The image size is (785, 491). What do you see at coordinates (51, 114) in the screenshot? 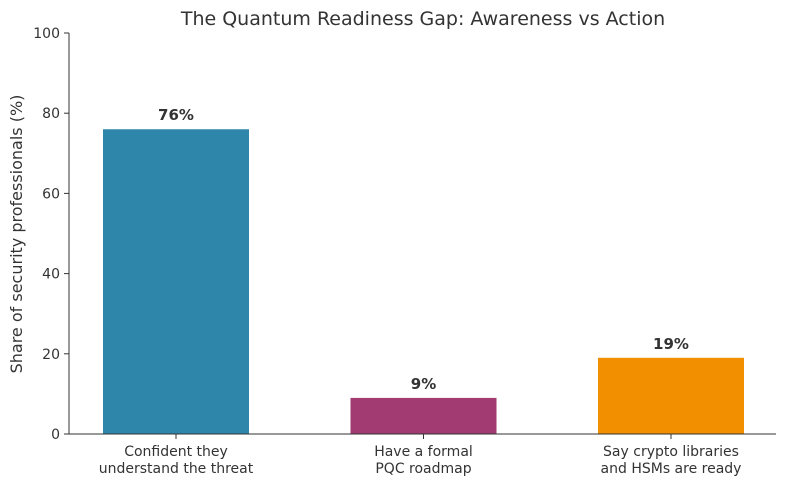
I see `y-tick-label: 80` at bounding box center [51, 114].